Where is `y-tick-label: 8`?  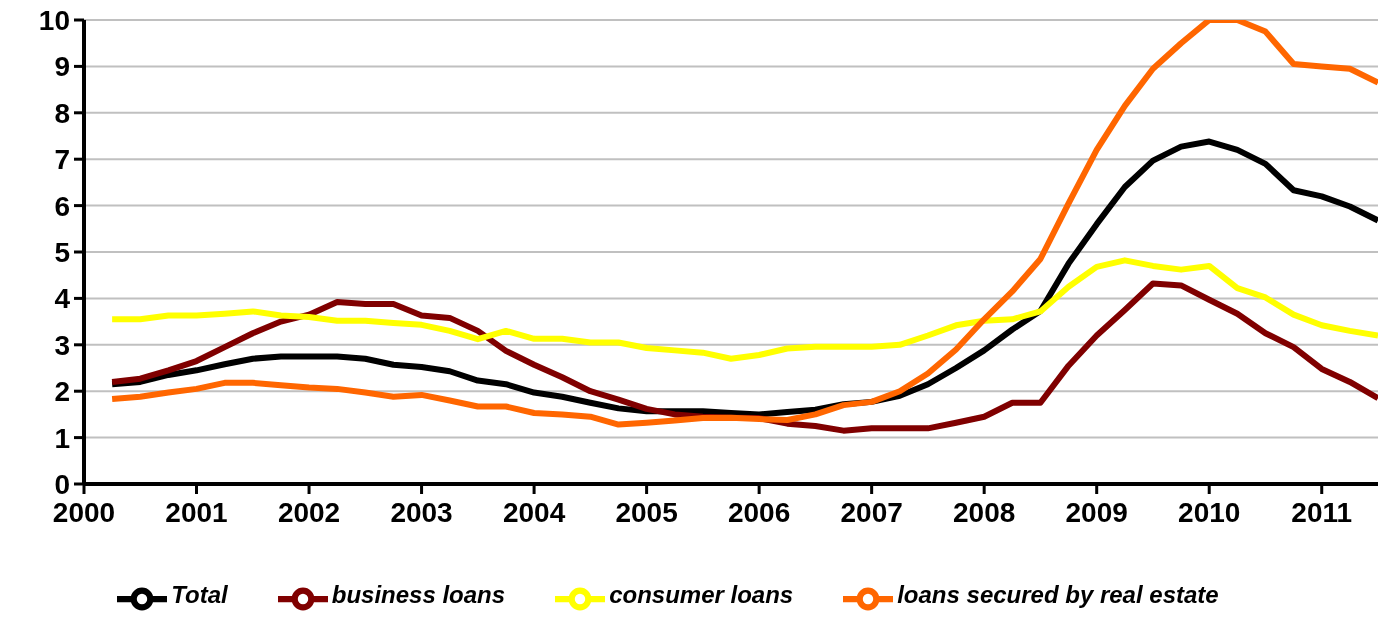 y-tick-label: 8 is located at coordinates (62, 113).